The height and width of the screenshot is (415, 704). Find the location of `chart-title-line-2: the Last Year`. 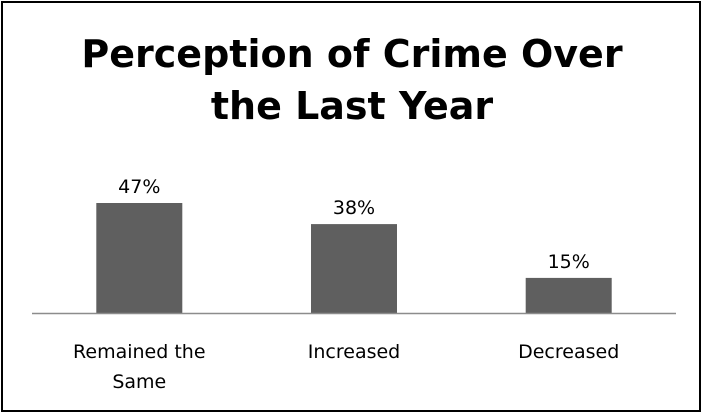

chart-title-line-2: the Last Year is located at coordinates (352, 106).